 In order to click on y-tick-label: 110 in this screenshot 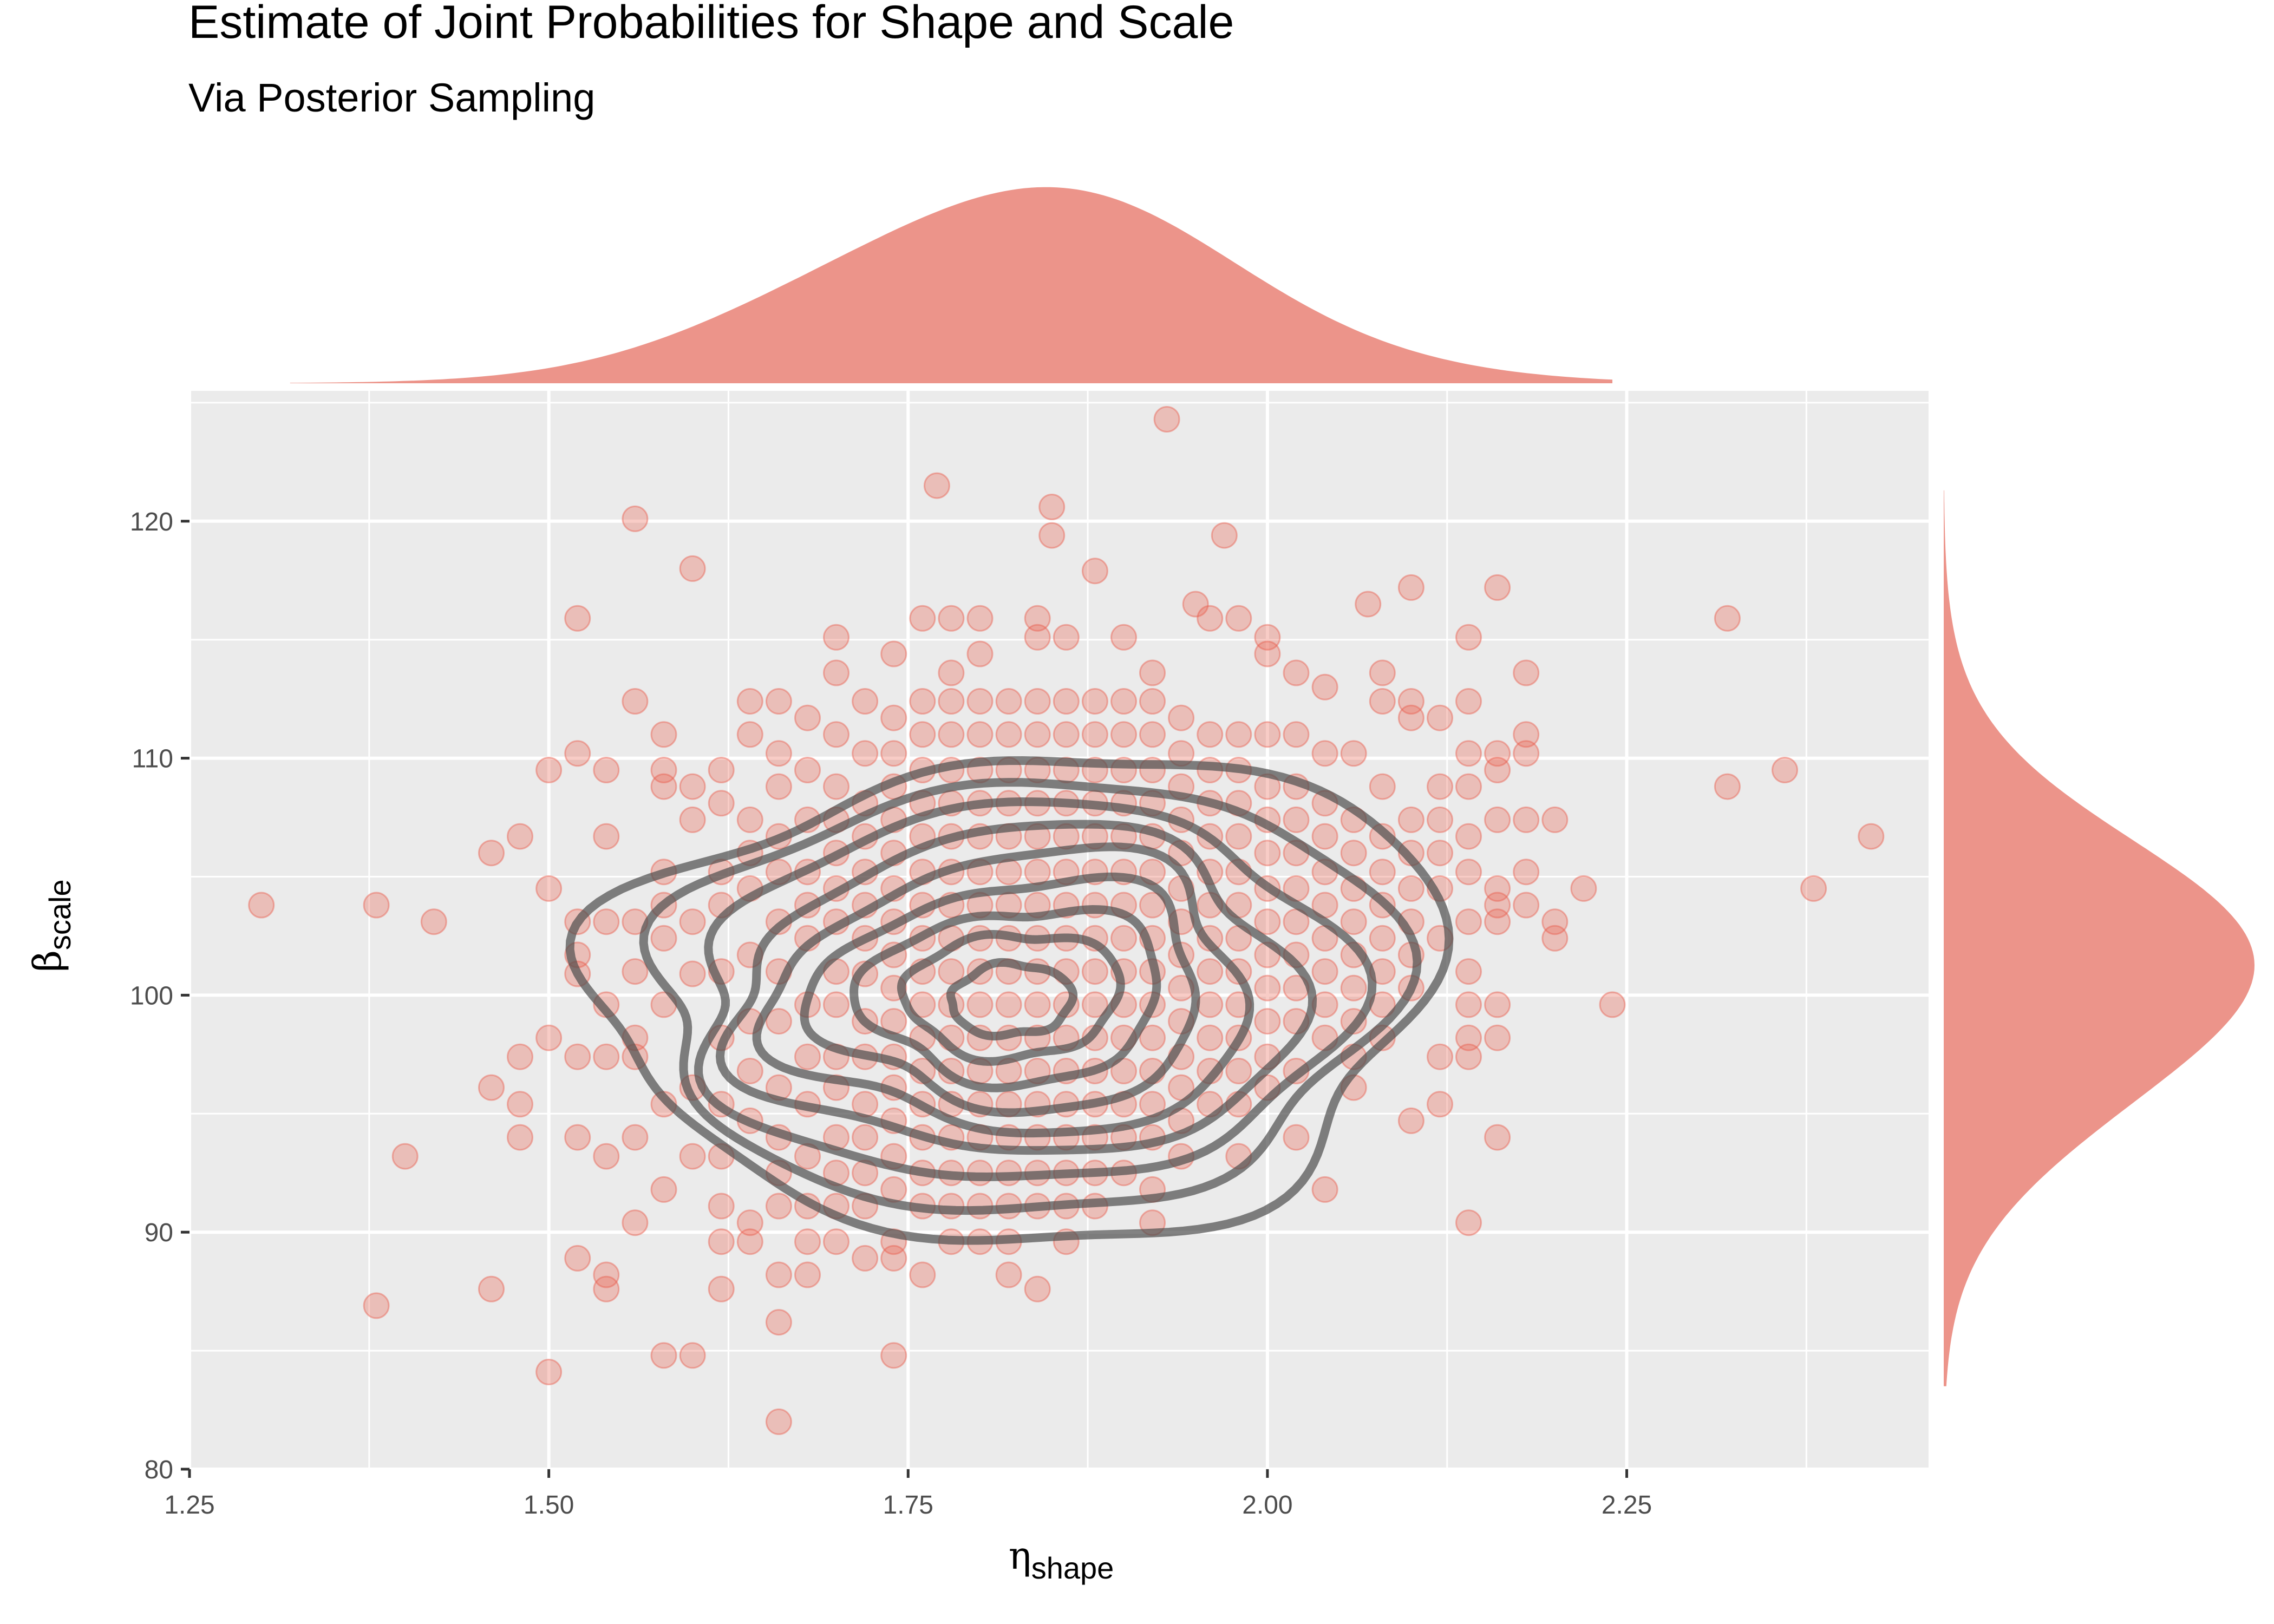, I will do `click(153, 760)`.